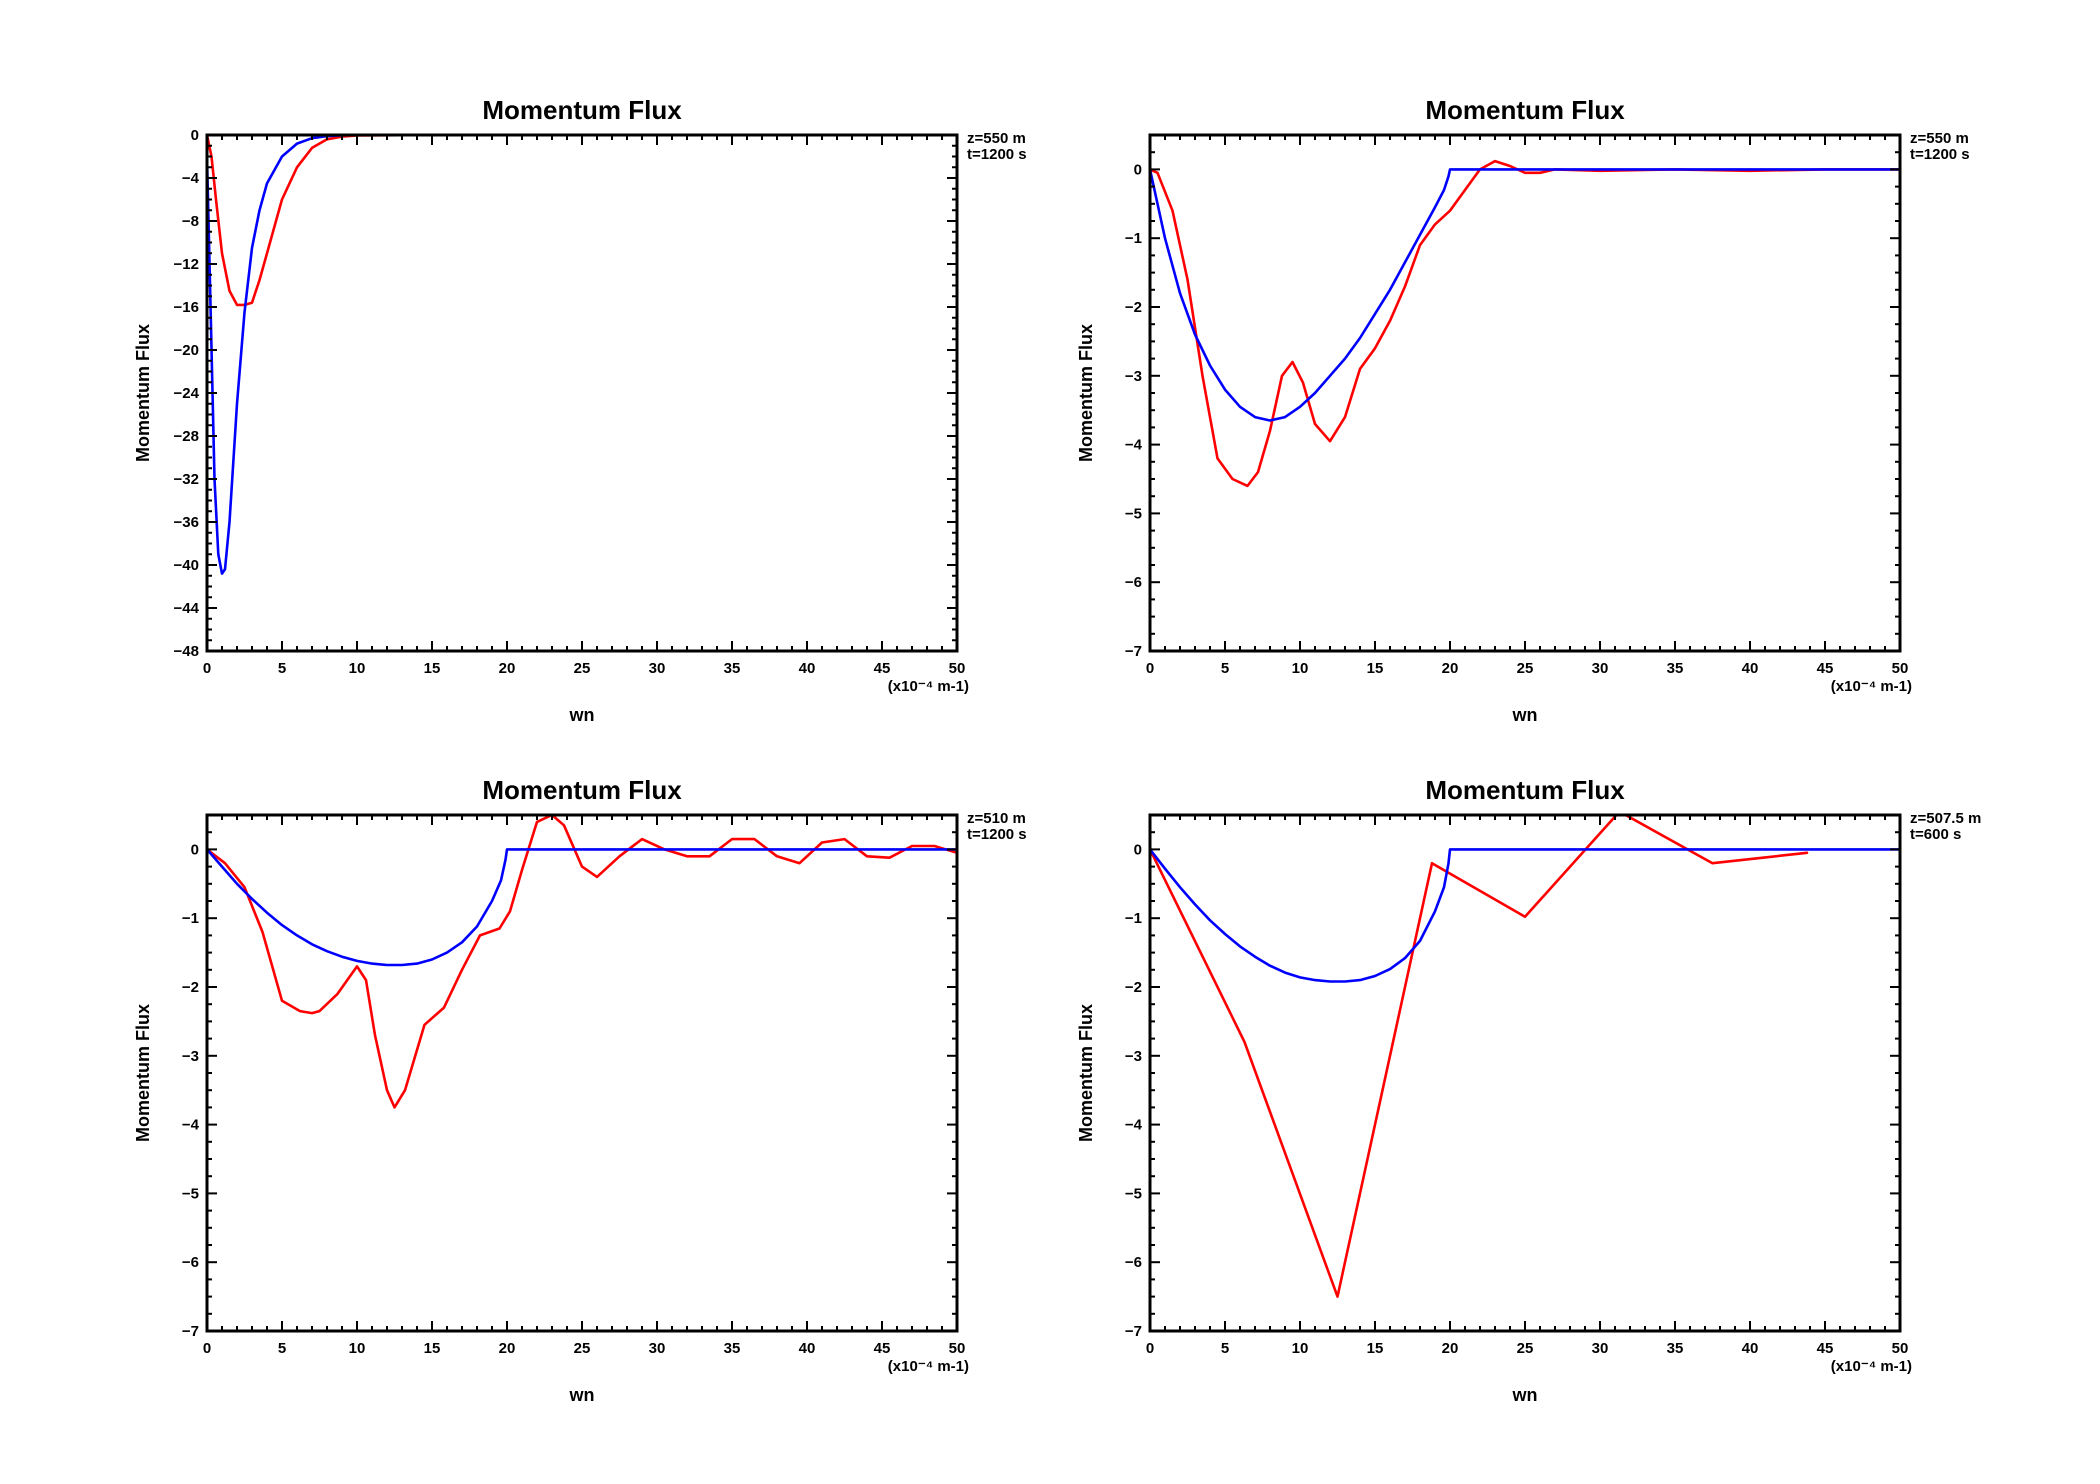 The width and height of the screenshot is (2100, 1484). Describe the element at coordinates (996, 818) in the screenshot. I see `annotation: z=510 m` at that location.